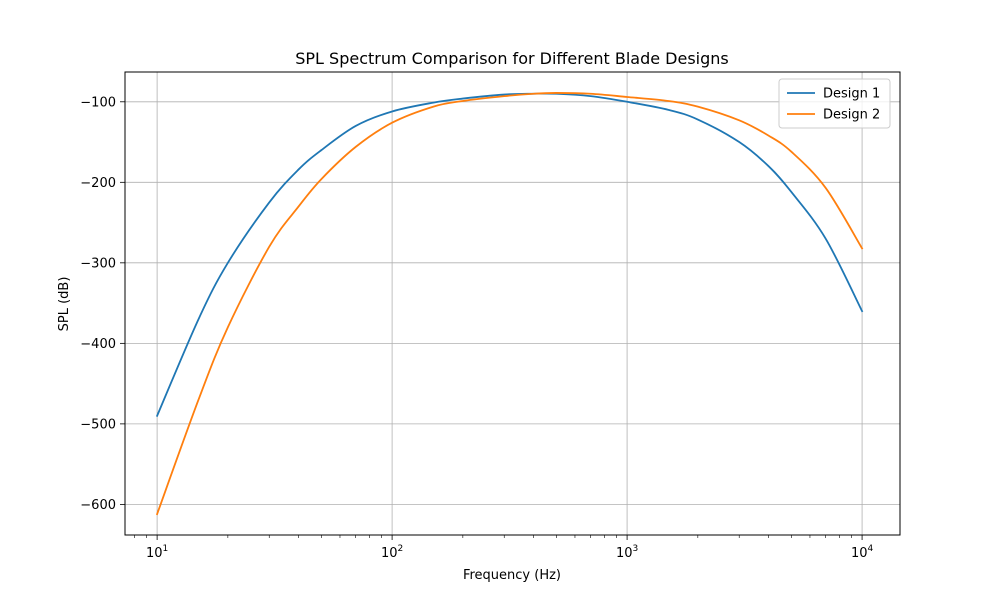  Describe the element at coordinates (98, 505) in the screenshot. I see `y-tick-label: −600` at that location.